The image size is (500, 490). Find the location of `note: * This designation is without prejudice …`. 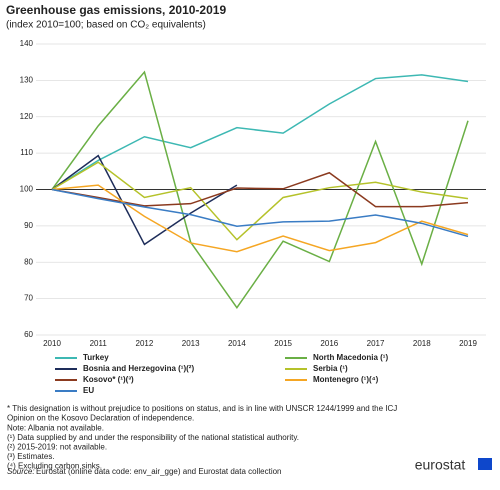

note: * This designation is without prejudice … is located at coordinates (202, 408).